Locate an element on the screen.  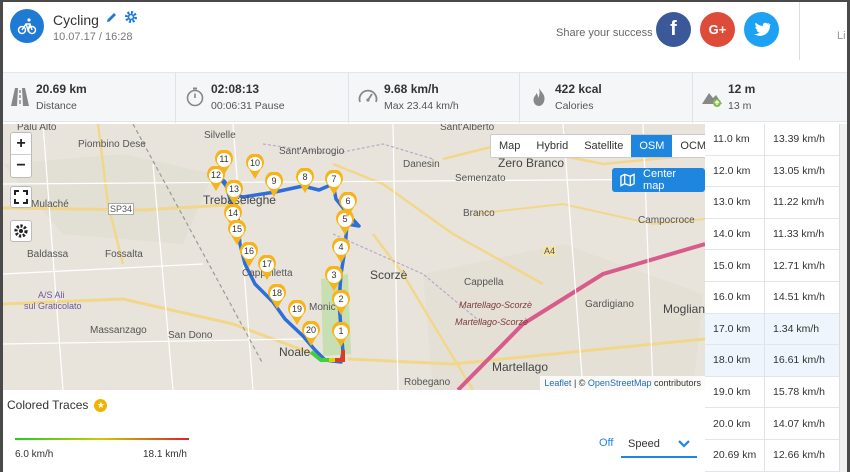
route-marker: 7 is located at coordinates (334, 182).